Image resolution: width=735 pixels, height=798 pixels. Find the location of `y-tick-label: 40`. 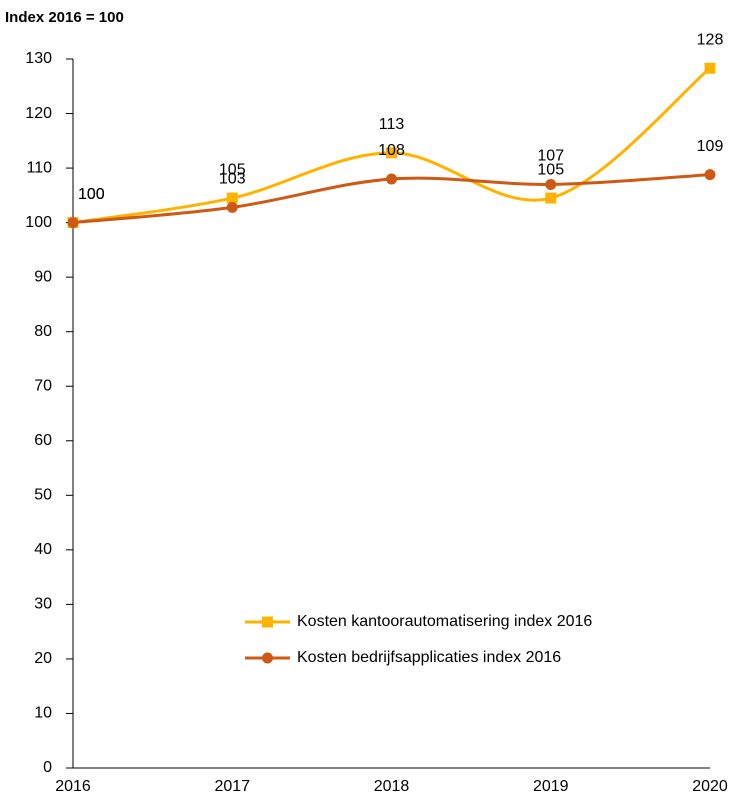

y-tick-label: 40 is located at coordinates (43, 549).